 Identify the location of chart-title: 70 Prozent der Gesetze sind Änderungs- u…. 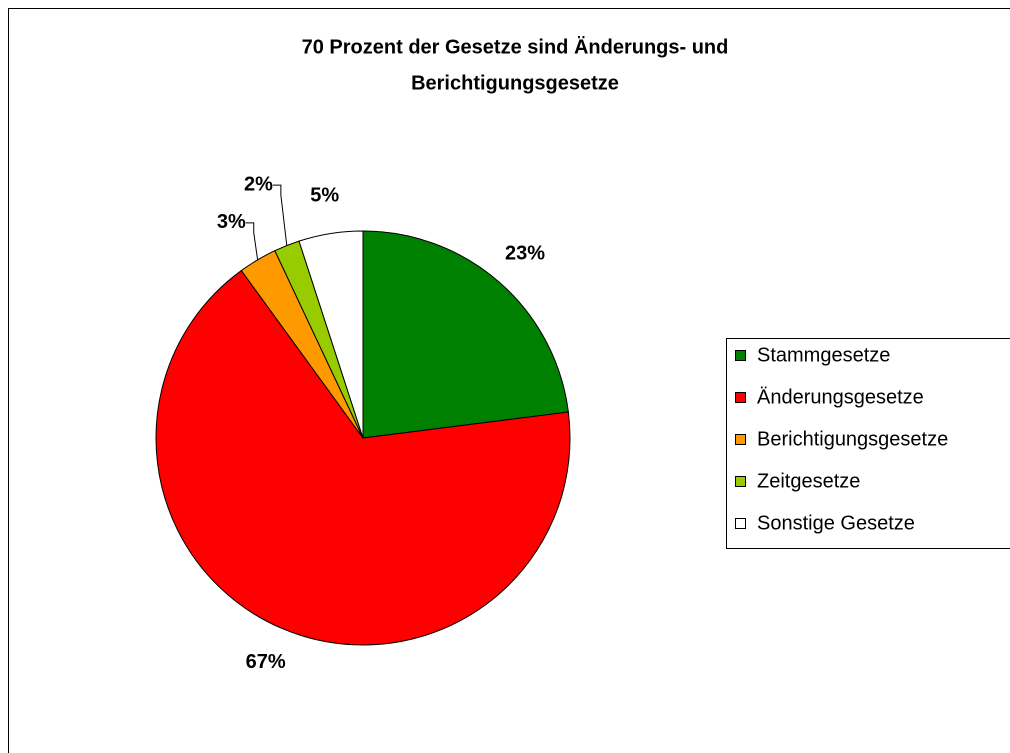
(515, 46).